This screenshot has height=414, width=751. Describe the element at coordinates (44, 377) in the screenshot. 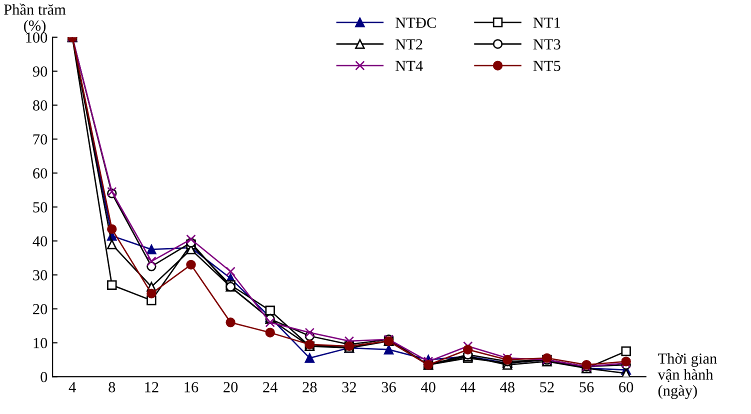

I see `y-tick-label: 0` at that location.